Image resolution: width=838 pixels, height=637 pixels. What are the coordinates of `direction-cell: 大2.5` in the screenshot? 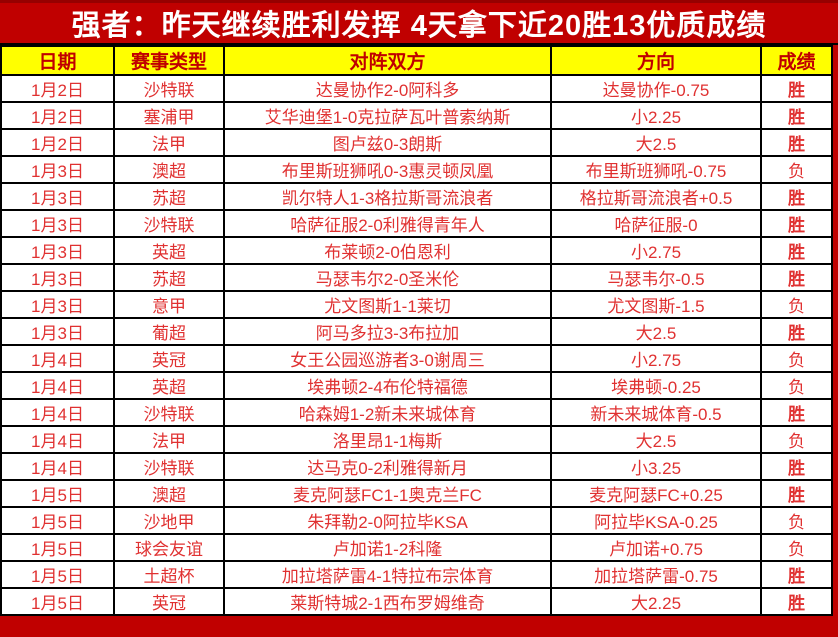 It's located at (656, 331).